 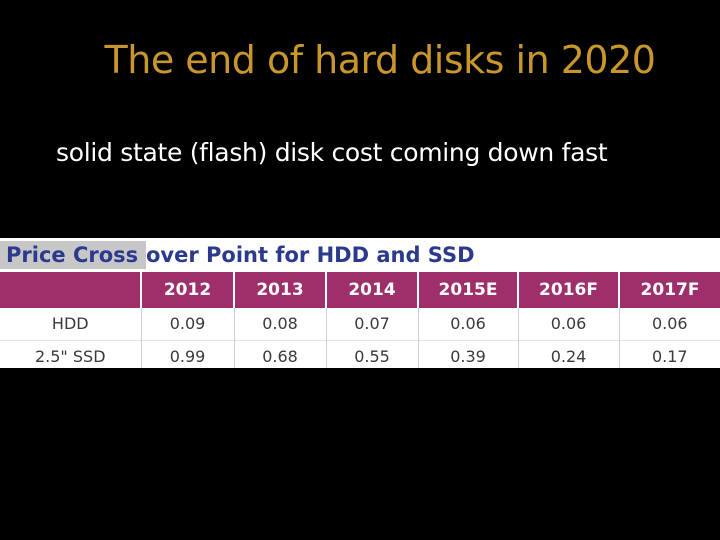 What do you see at coordinates (279, 324) in the screenshot?
I see `table-cell: 0.08` at bounding box center [279, 324].